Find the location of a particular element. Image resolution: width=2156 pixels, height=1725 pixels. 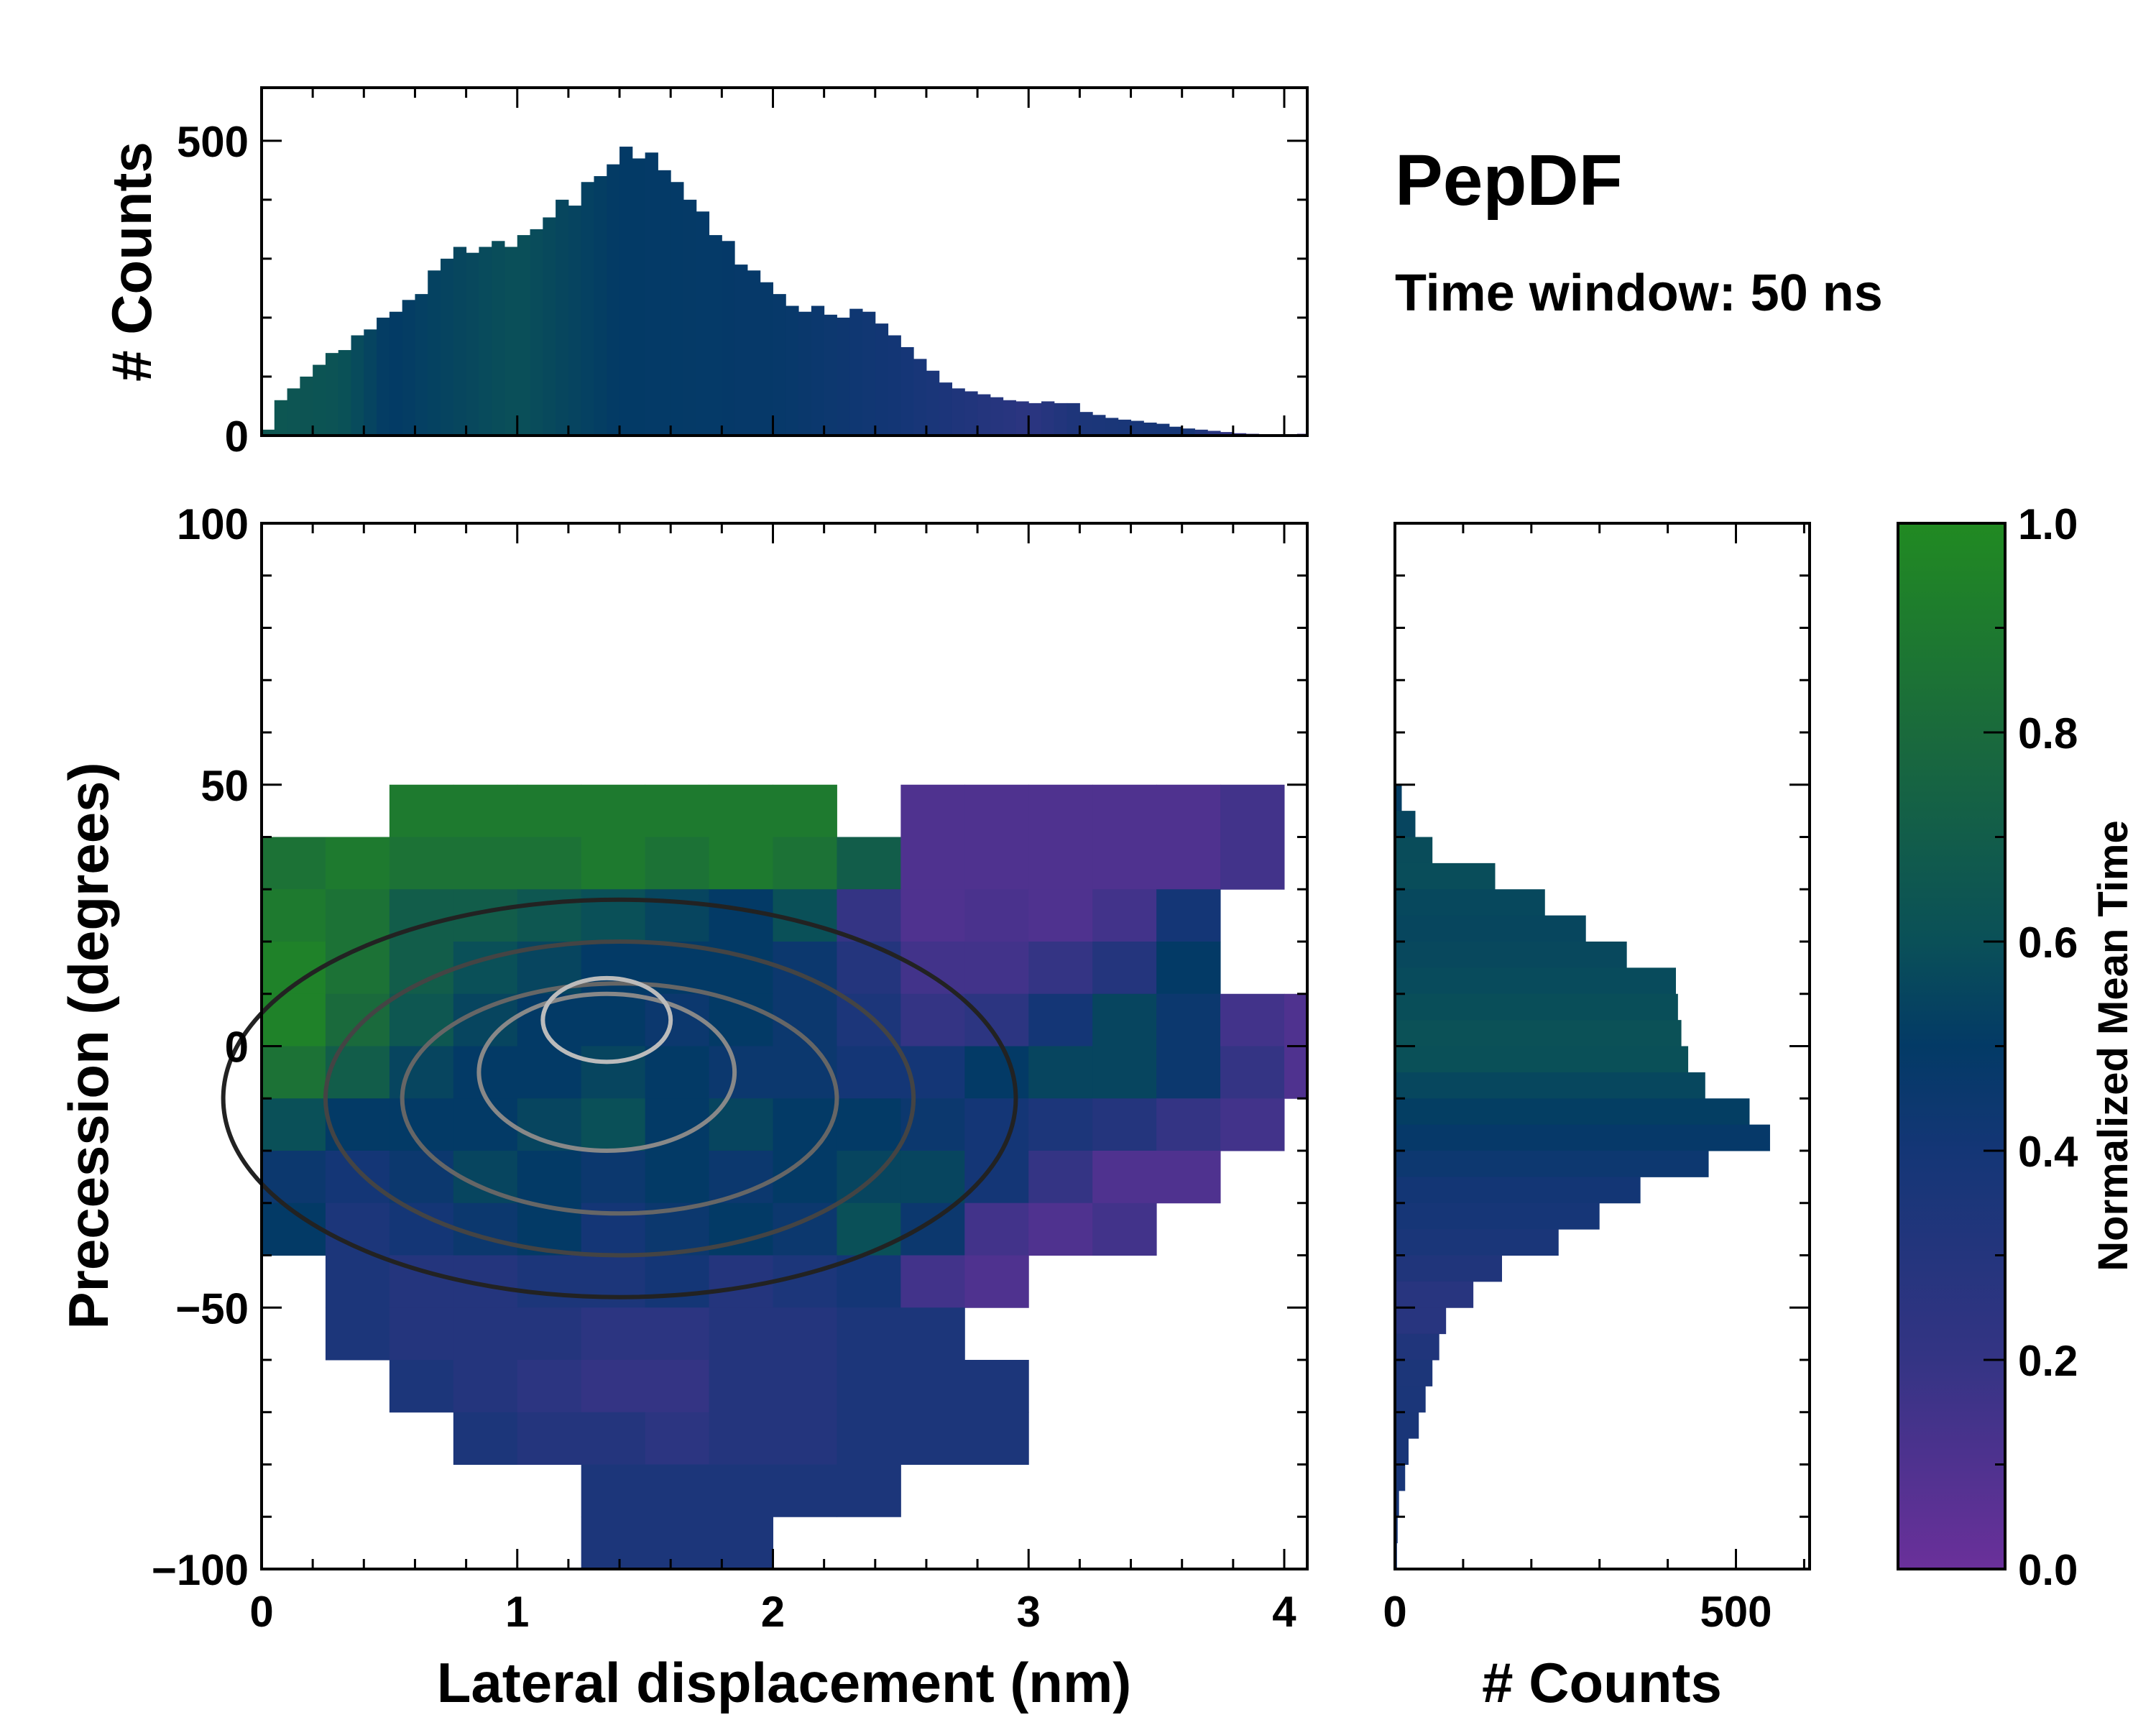

x-tick-label: 1 is located at coordinates (517, 1612).